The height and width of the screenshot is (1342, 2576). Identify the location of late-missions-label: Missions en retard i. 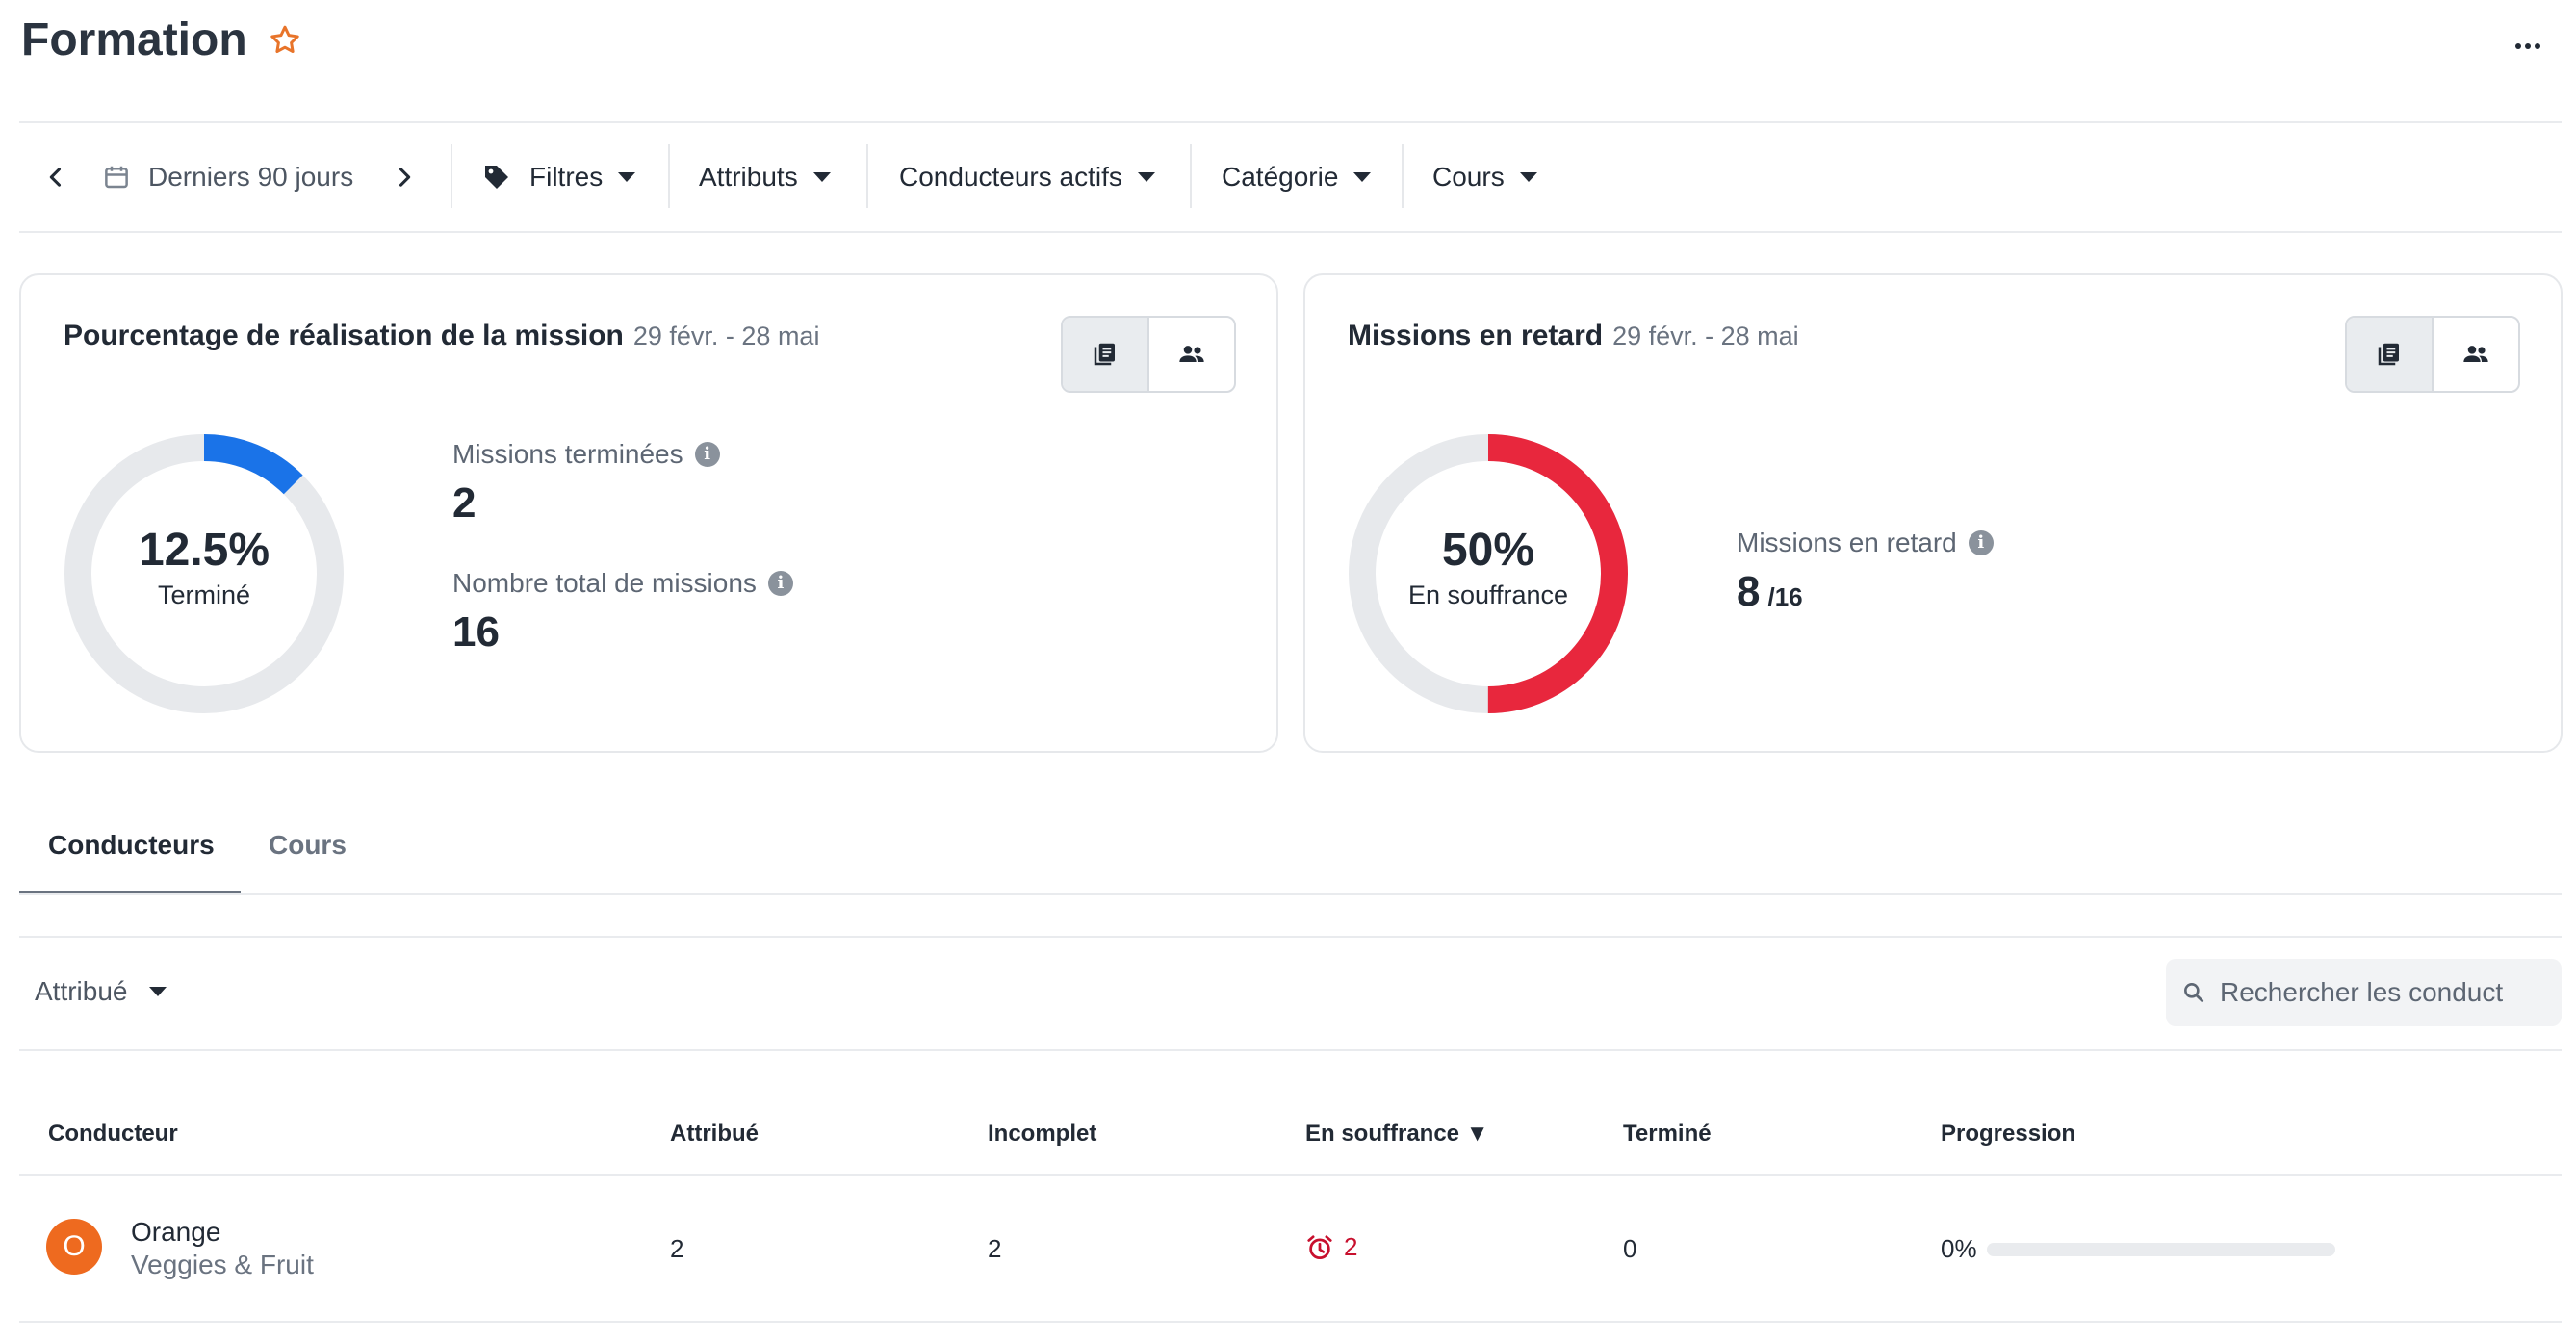
(1866, 543).